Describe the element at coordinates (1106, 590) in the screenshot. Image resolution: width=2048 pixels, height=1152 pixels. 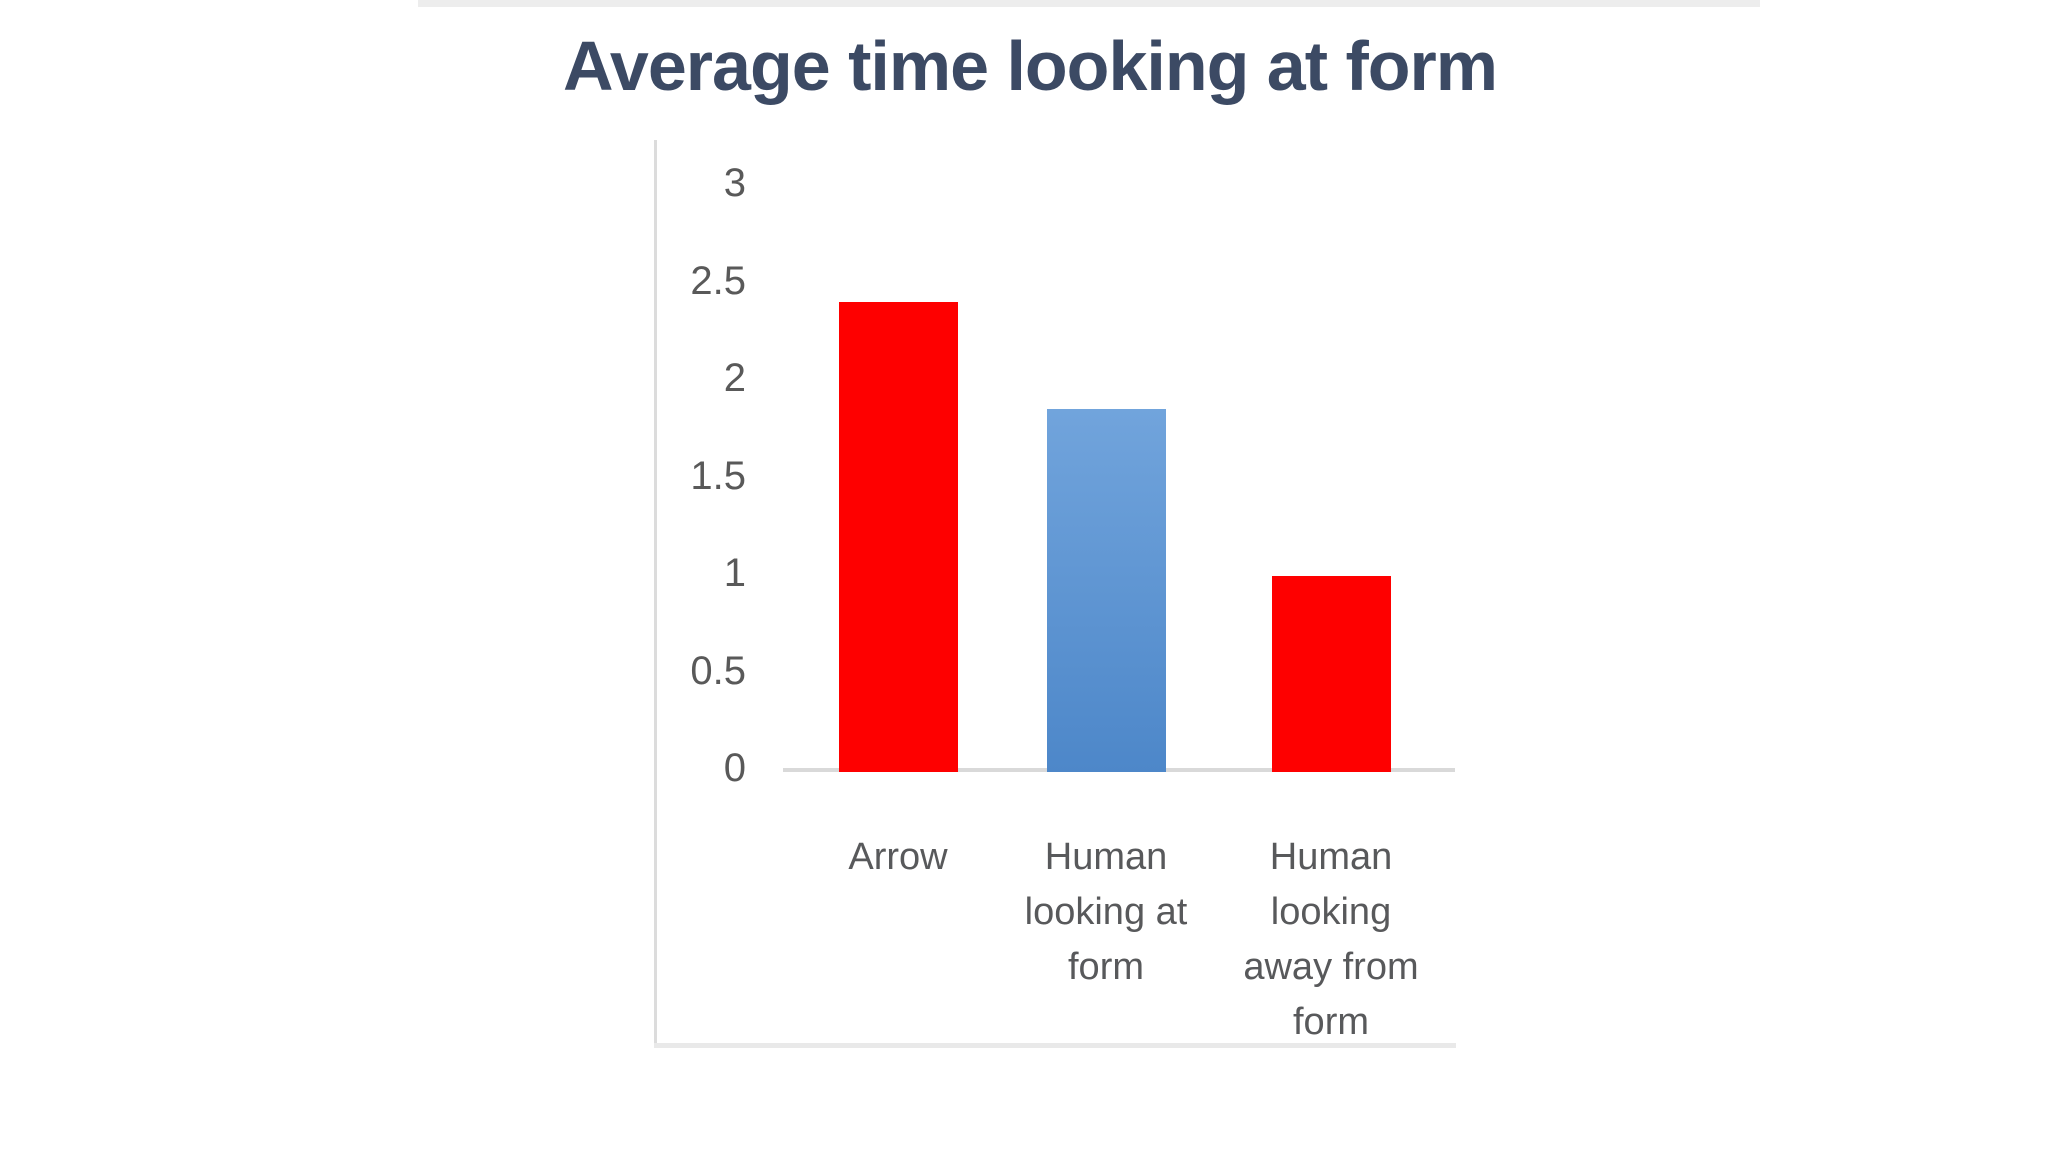
I see `bar-human-looking-at-form` at that location.